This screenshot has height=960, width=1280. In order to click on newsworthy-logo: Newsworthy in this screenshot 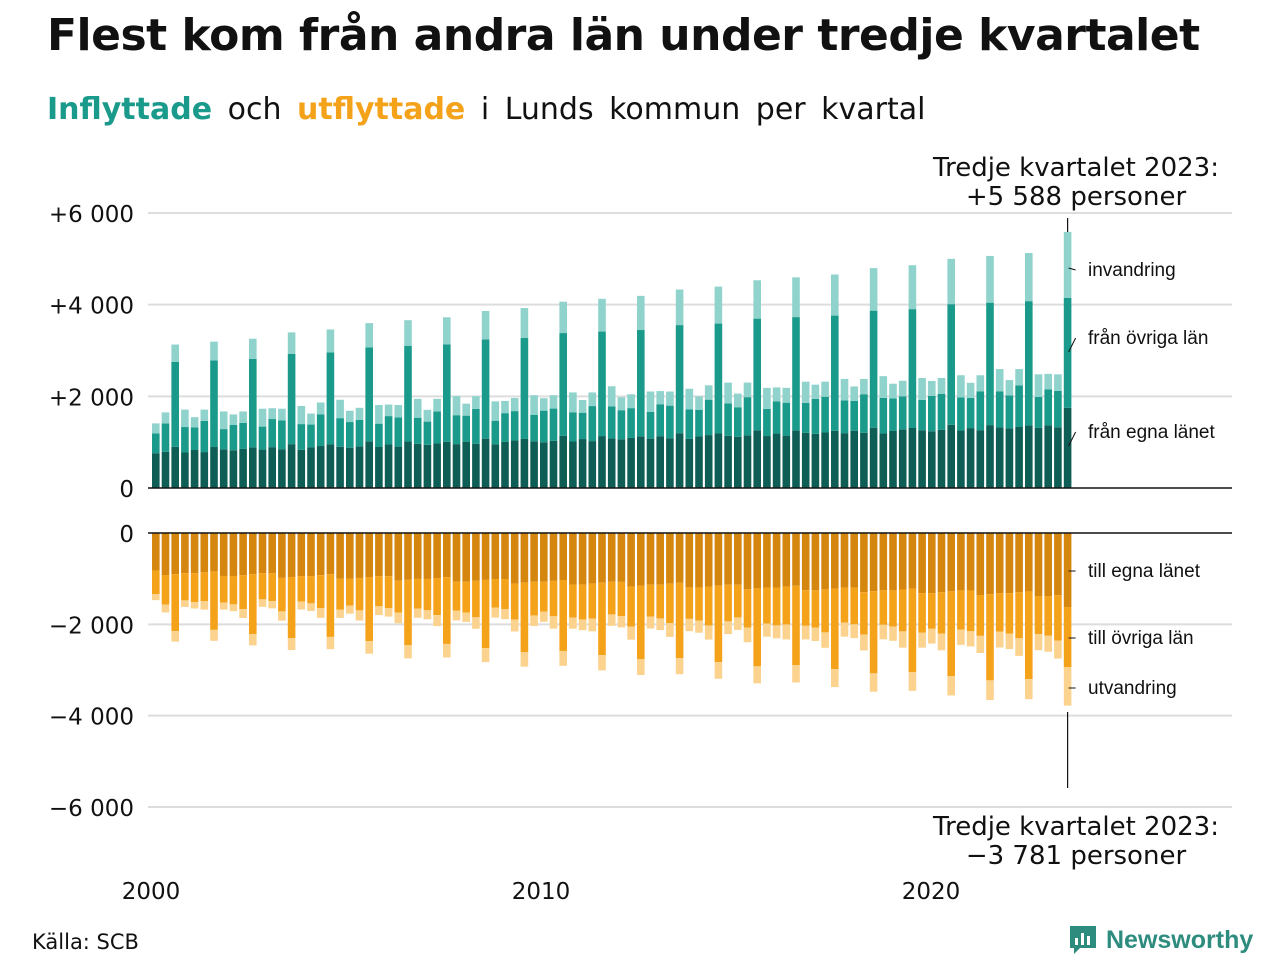, I will do `click(1160, 940)`.